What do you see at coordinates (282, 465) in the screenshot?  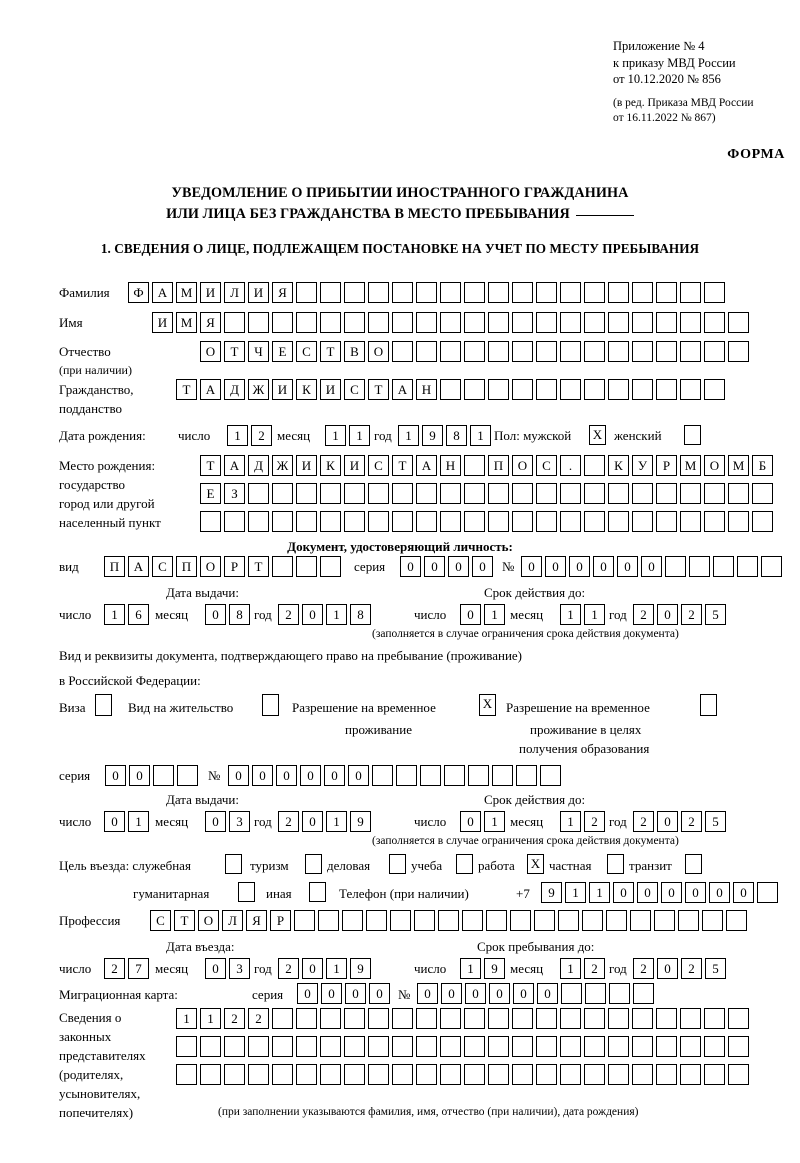 I see `form-cell: Ж` at bounding box center [282, 465].